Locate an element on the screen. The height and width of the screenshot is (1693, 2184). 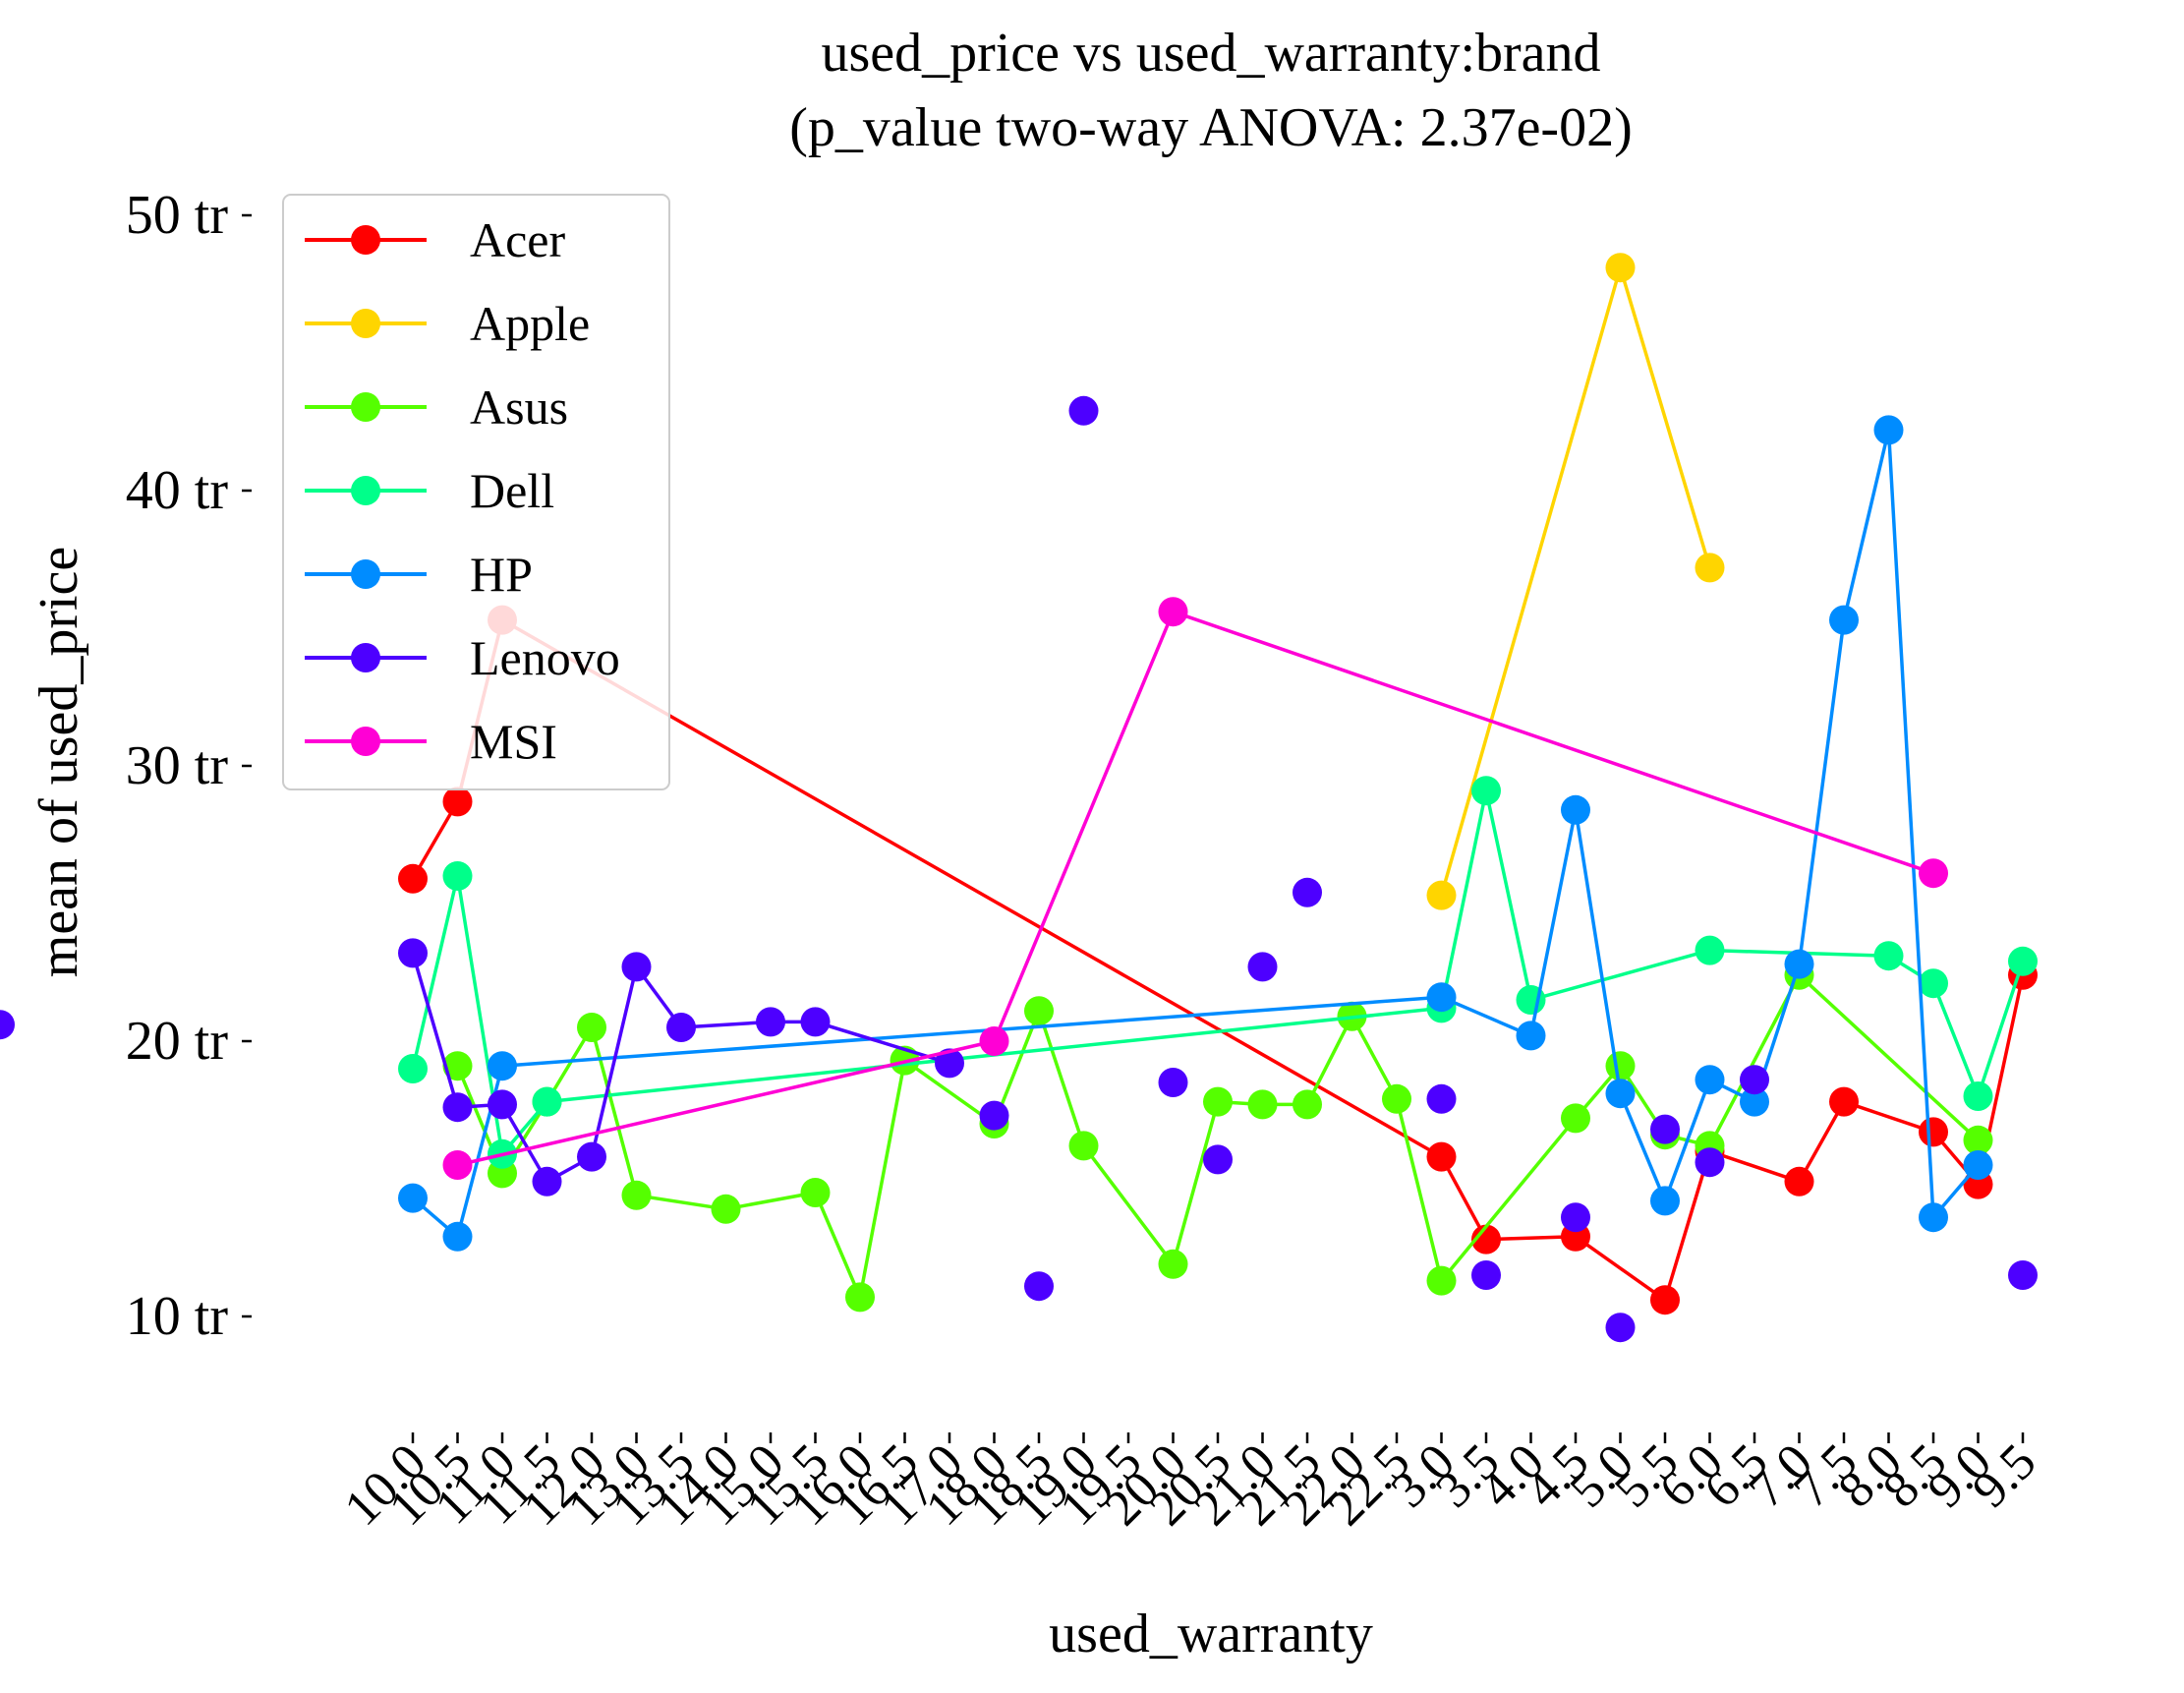
y-tick-label: 50 tr is located at coordinates (177, 215).